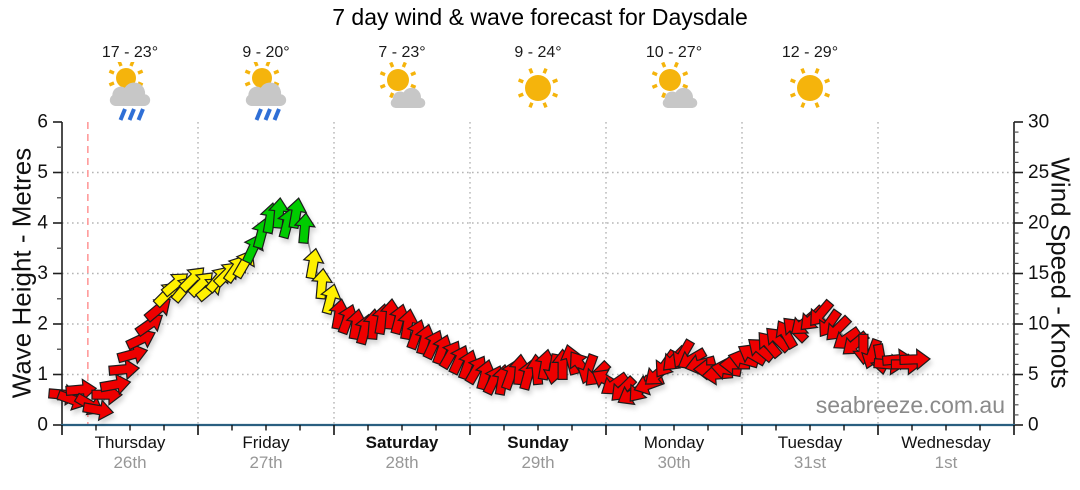  I want to click on wave-axis-tick-label: 1, so click(42, 374).